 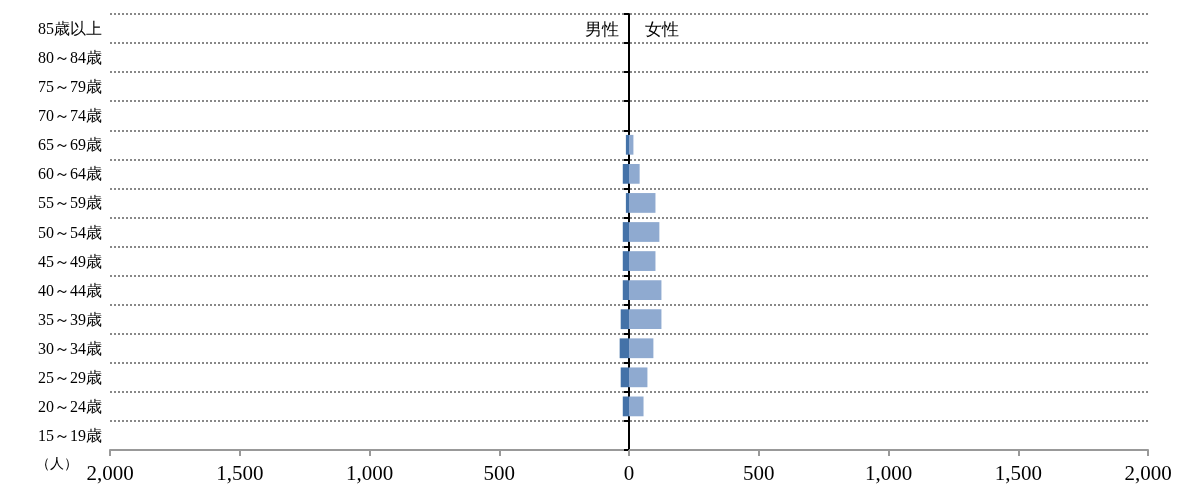 What do you see at coordinates (70, 348) in the screenshot?
I see `y-tick-label: 30～34歳` at bounding box center [70, 348].